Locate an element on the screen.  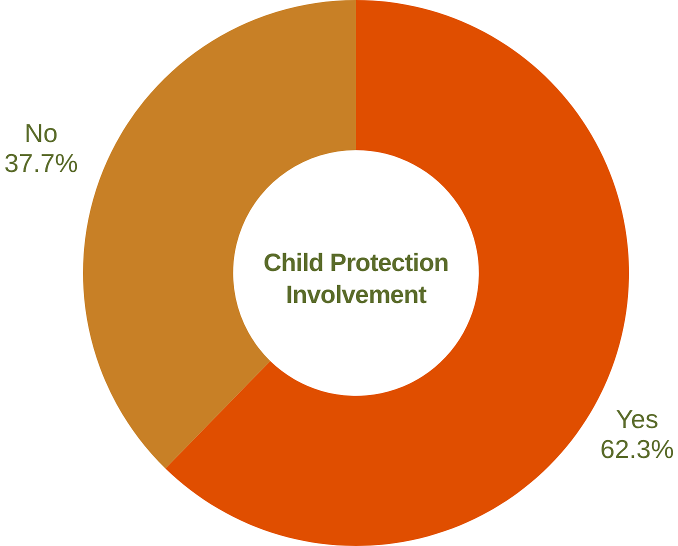
data-label: 62.3% is located at coordinates (637, 449).